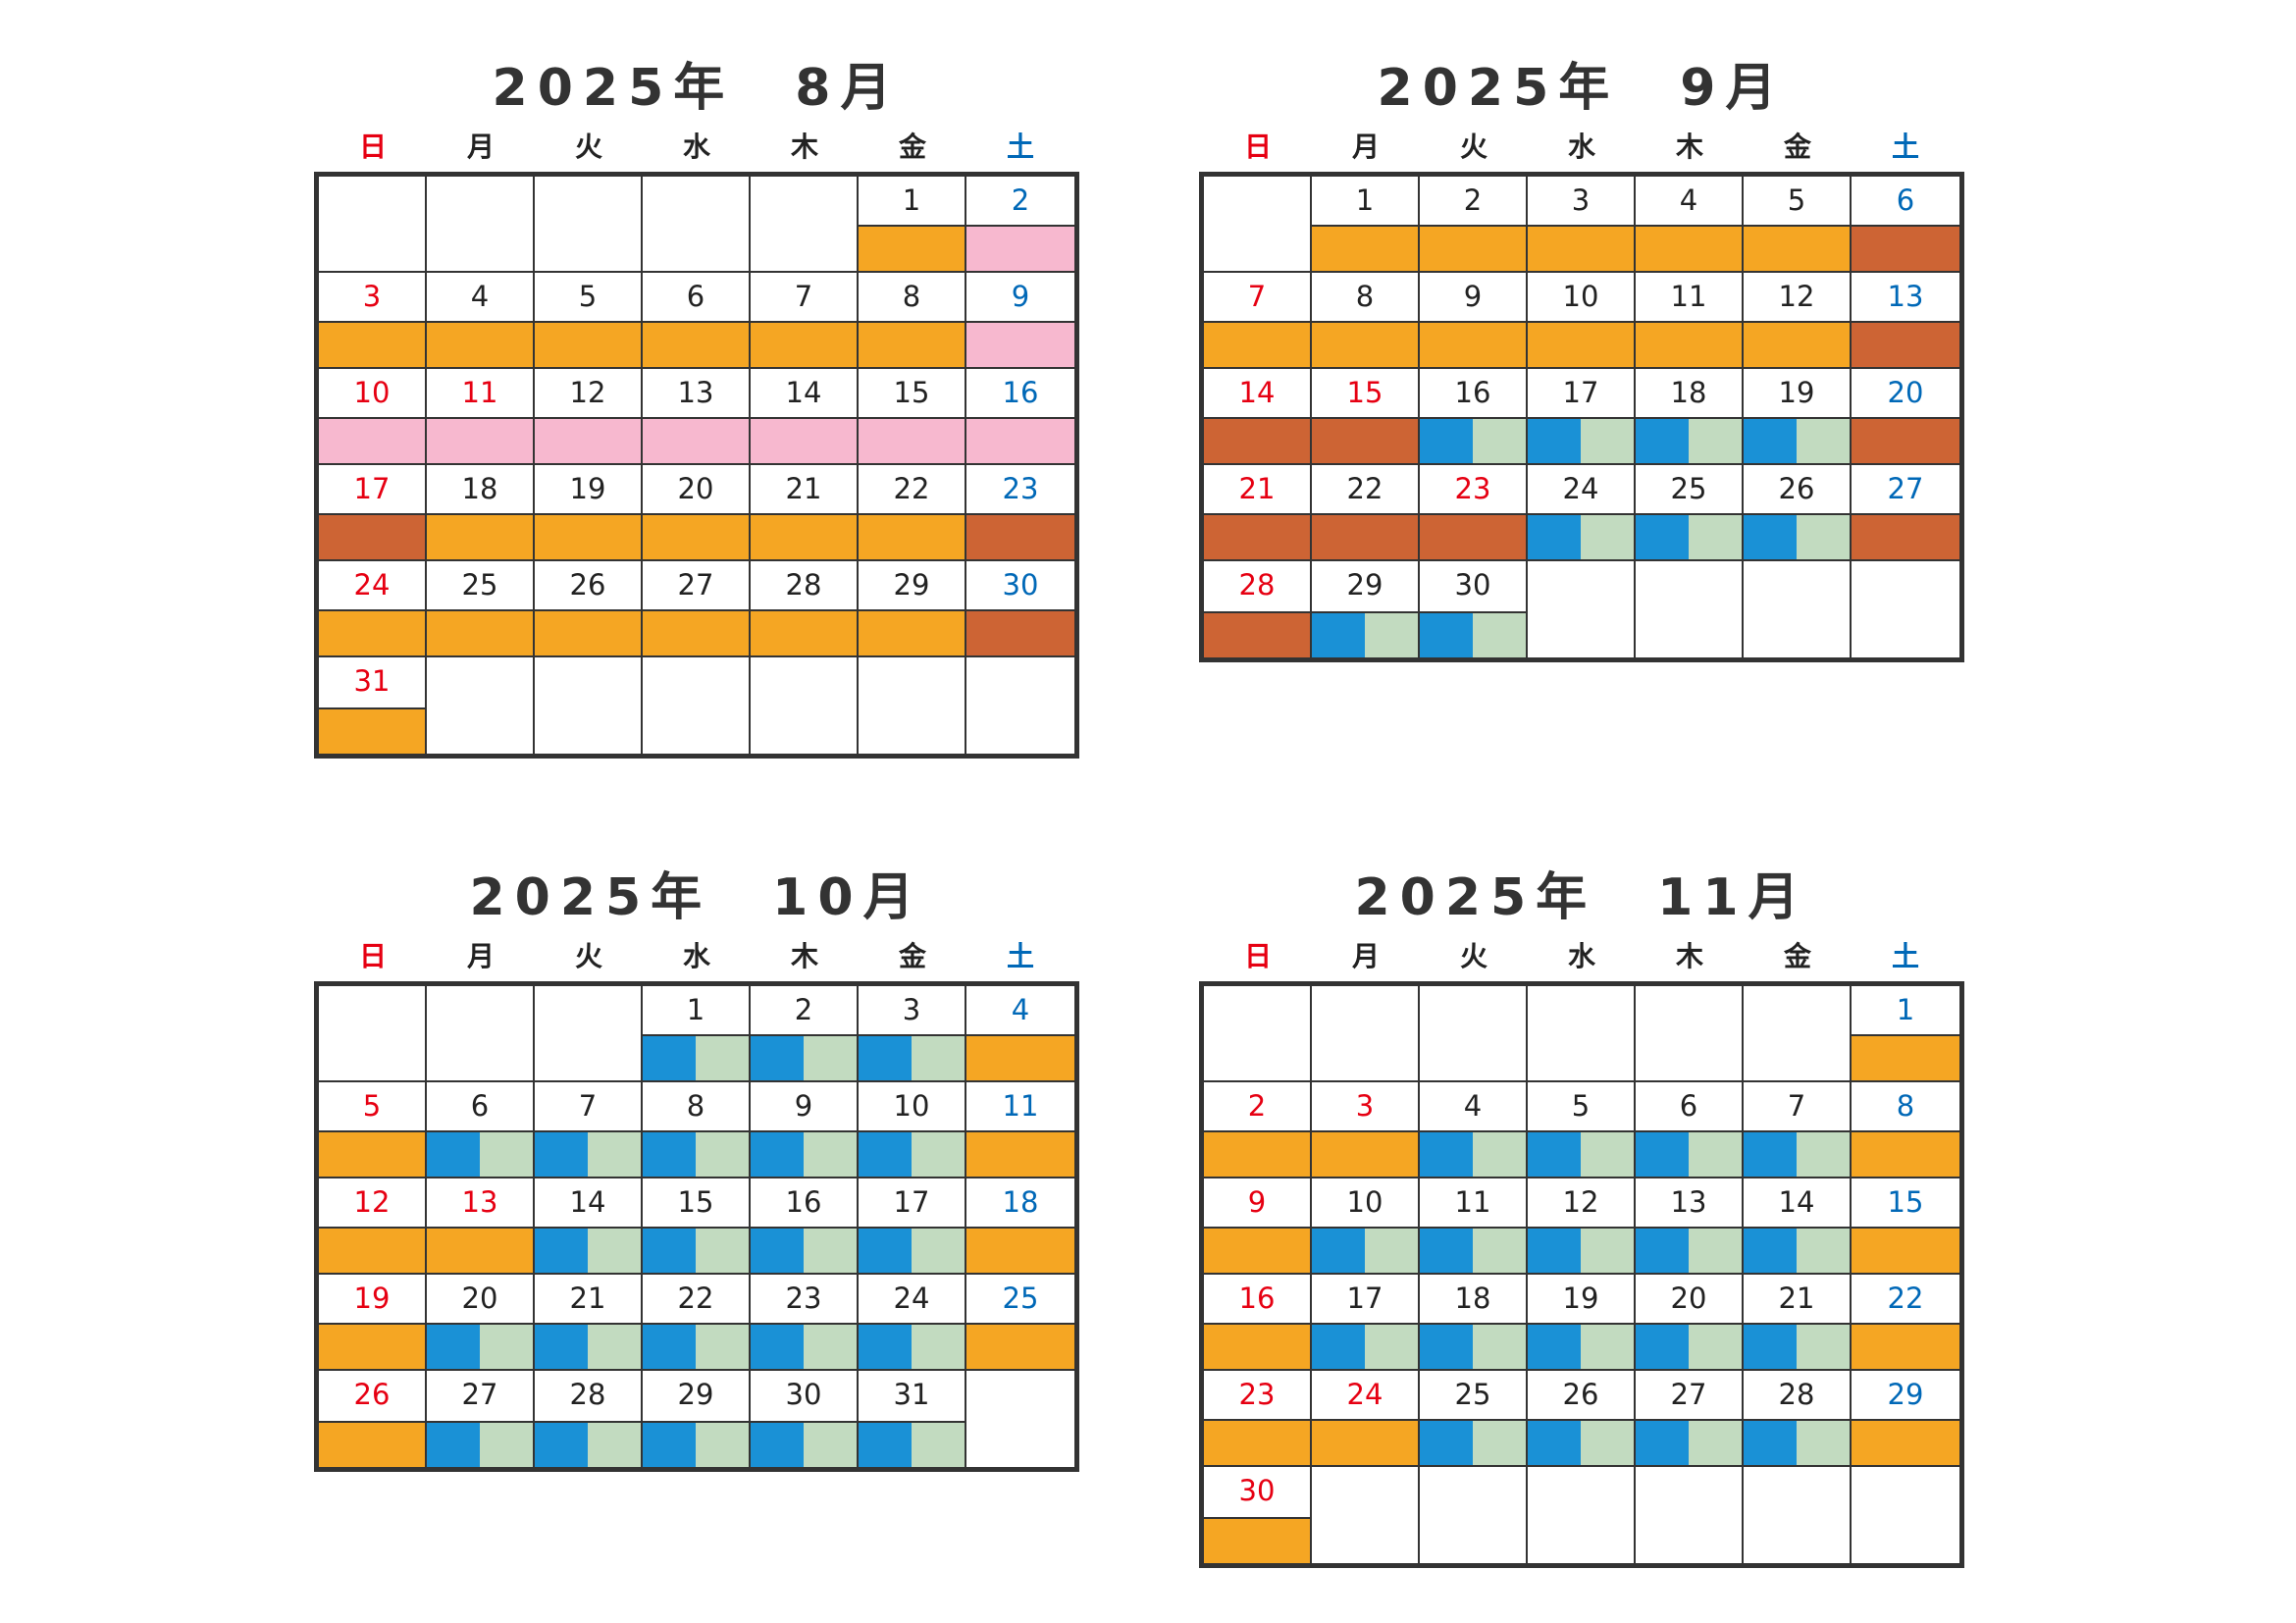 Image resolution: width=2296 pixels, height=1623 pixels. I want to click on day-cell: 31, so click(912, 1419).